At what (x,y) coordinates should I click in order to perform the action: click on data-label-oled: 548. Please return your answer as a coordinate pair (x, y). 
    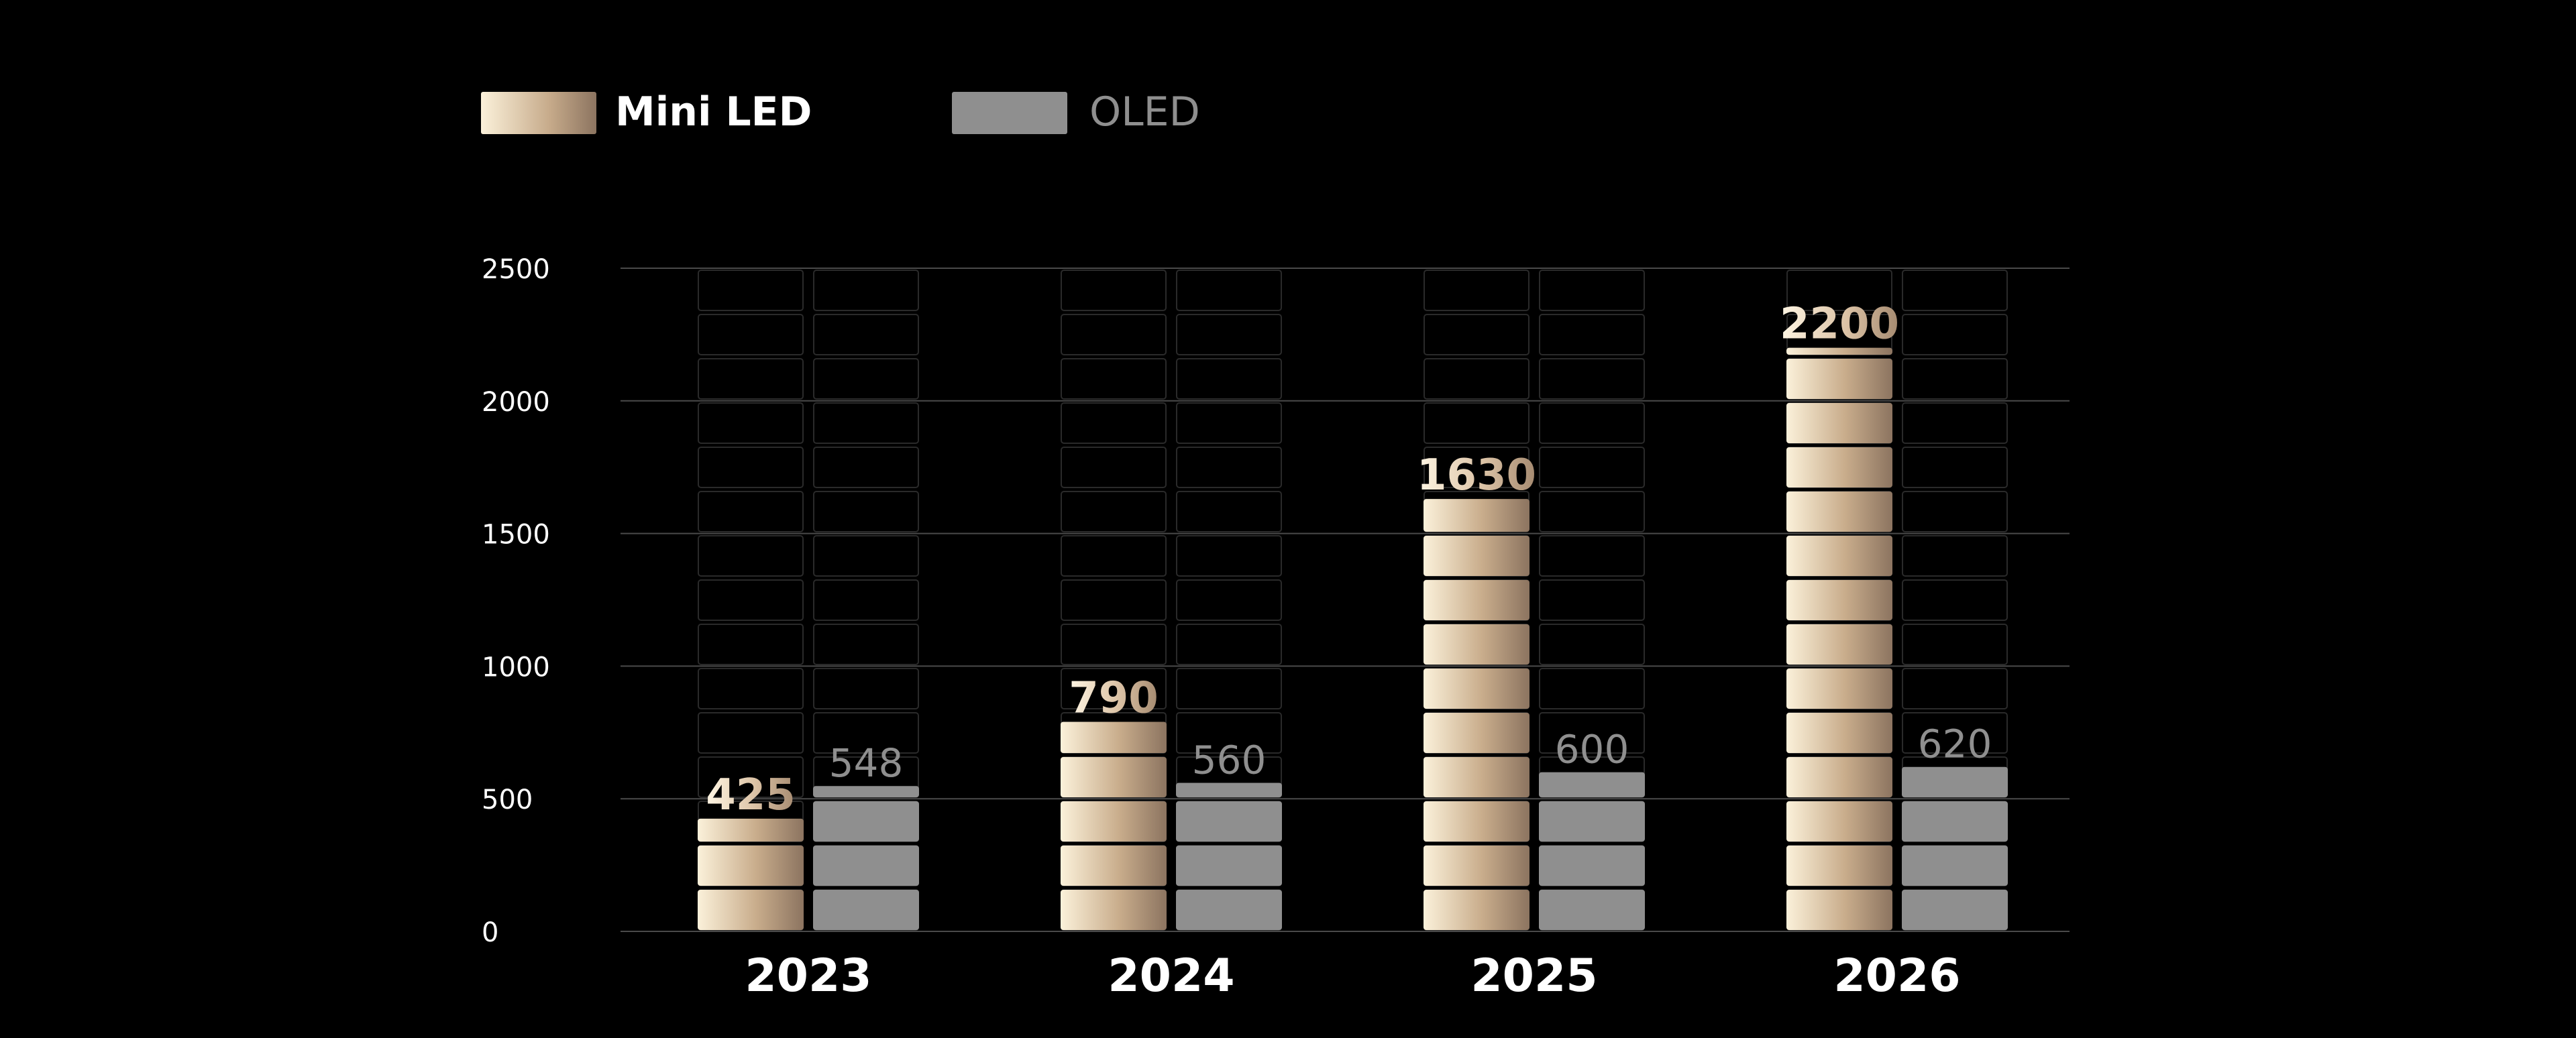
    Looking at the image, I should click on (866, 763).